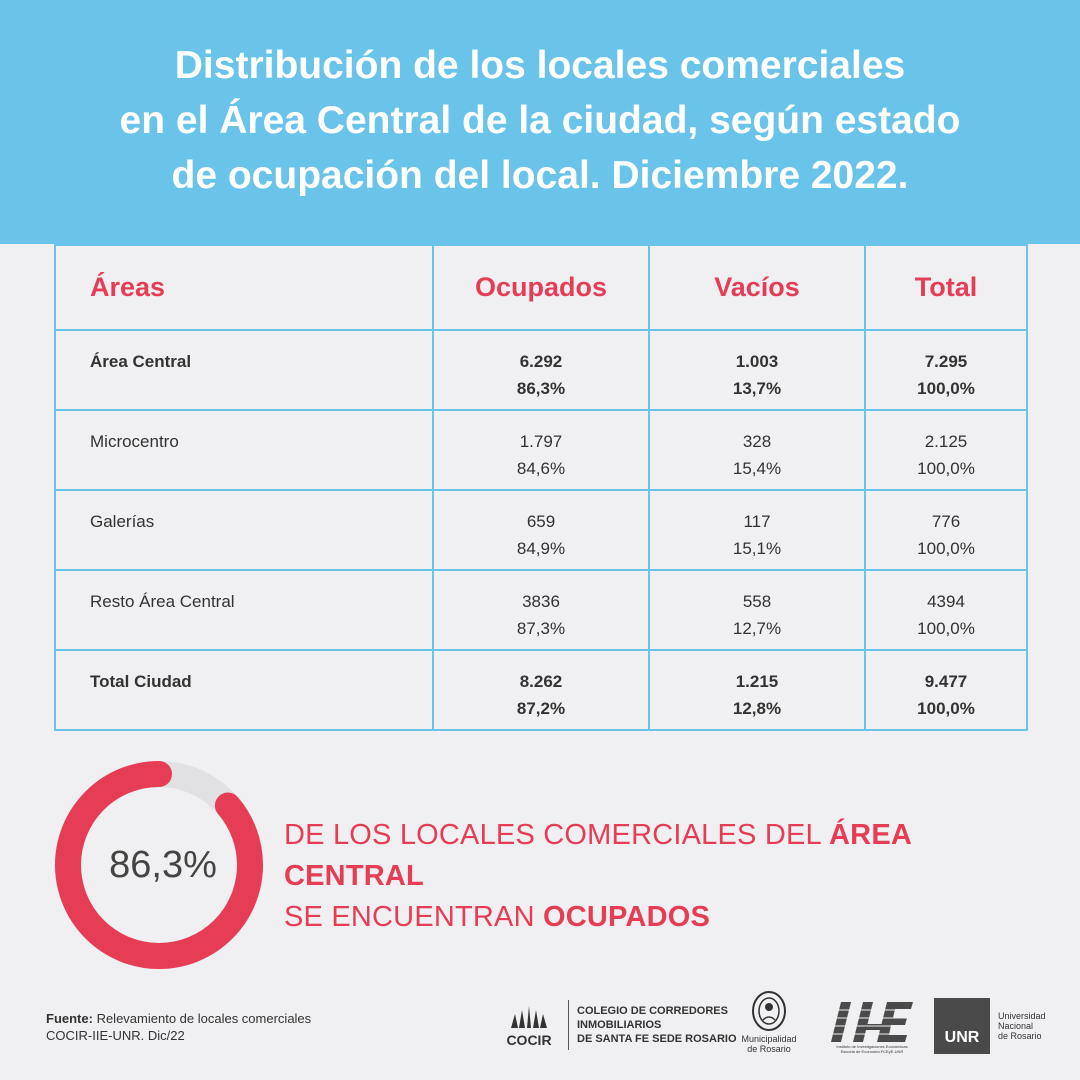 This screenshot has width=1080, height=1080. What do you see at coordinates (757, 601) in the screenshot?
I see `vacios-count: 558` at bounding box center [757, 601].